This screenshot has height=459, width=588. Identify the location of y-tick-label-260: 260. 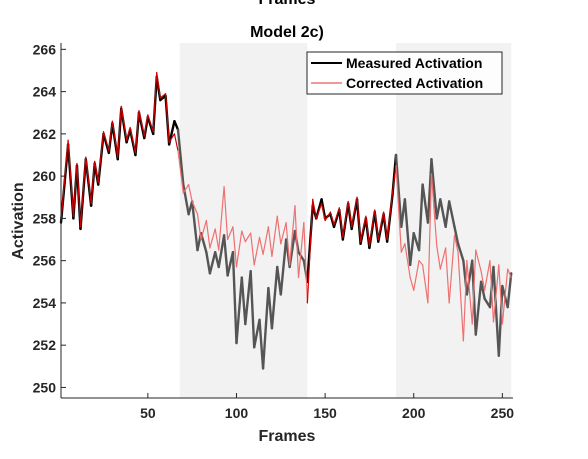
(45, 176).